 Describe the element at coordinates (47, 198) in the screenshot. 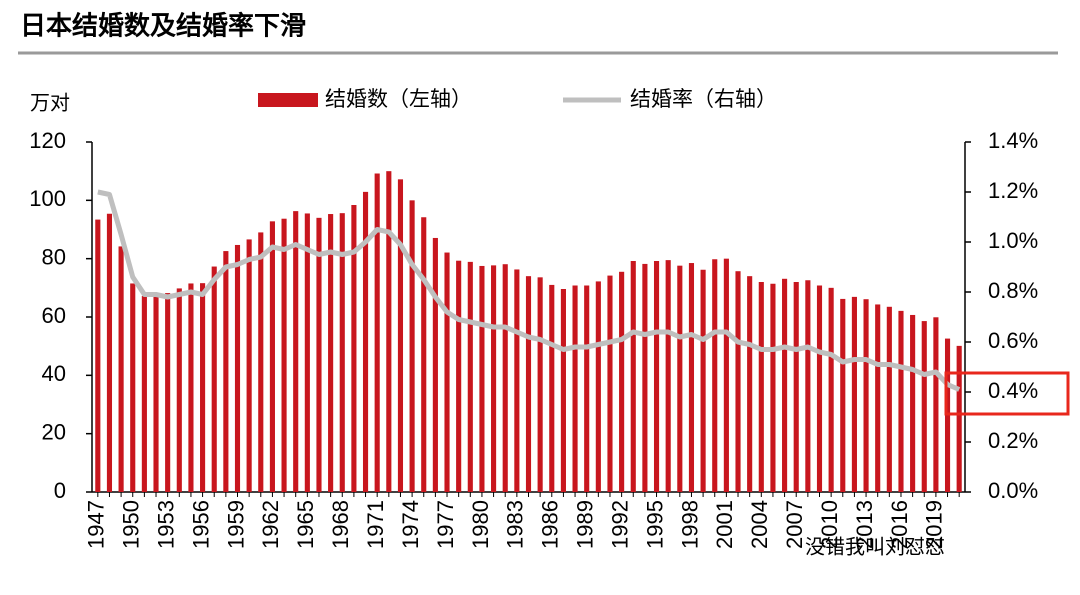

I see `y-tick-label: 100` at that location.